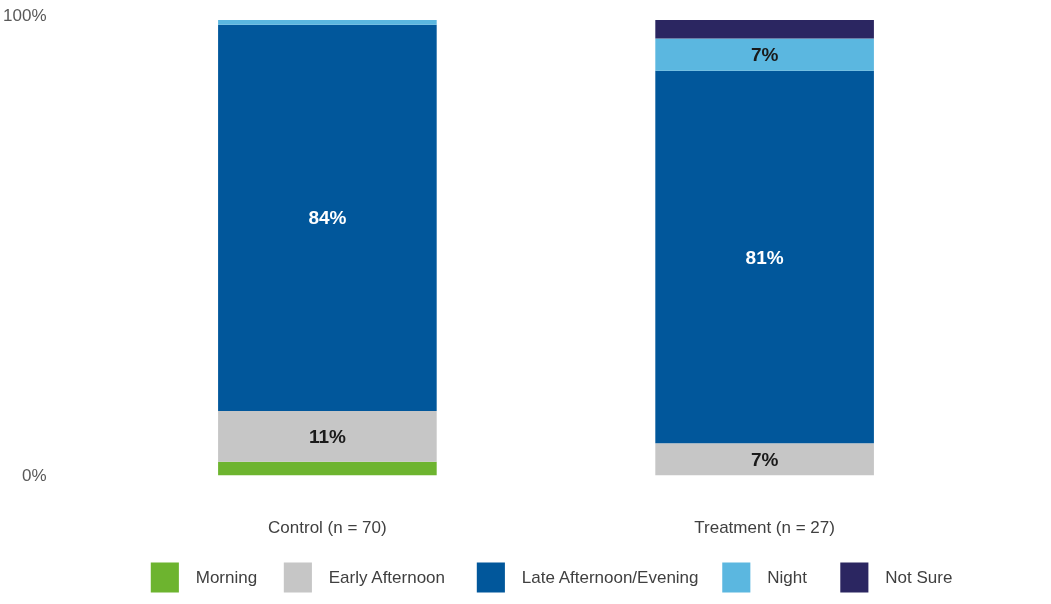 Image resolution: width=1051 pixels, height=604 pixels. What do you see at coordinates (25, 15) in the screenshot?
I see `y-tick-label: 100%` at bounding box center [25, 15].